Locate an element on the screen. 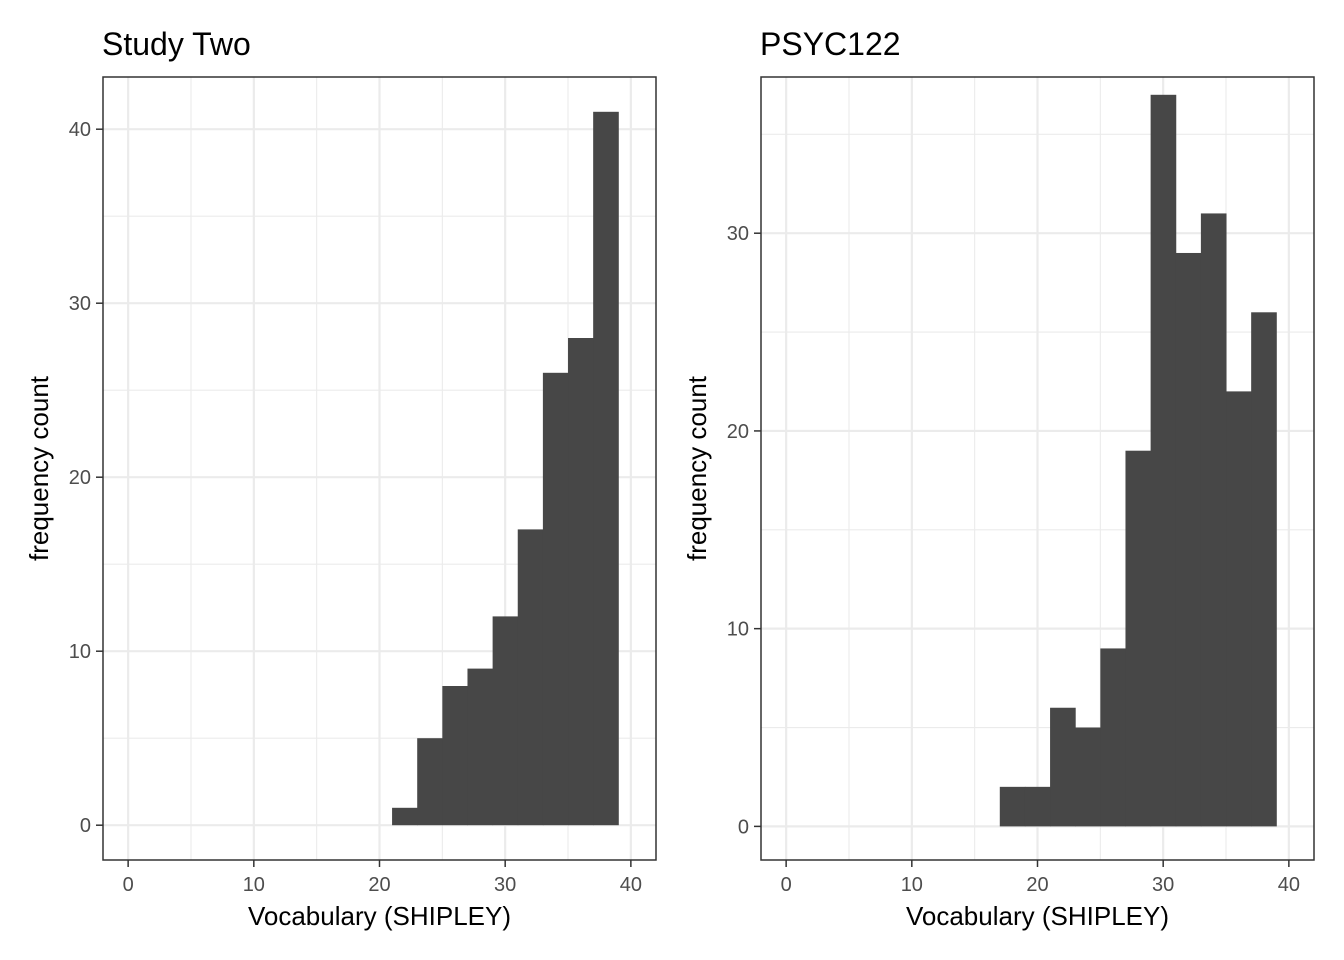  y-axis-ticks: 0 10 20 30 is located at coordinates (744, 530).